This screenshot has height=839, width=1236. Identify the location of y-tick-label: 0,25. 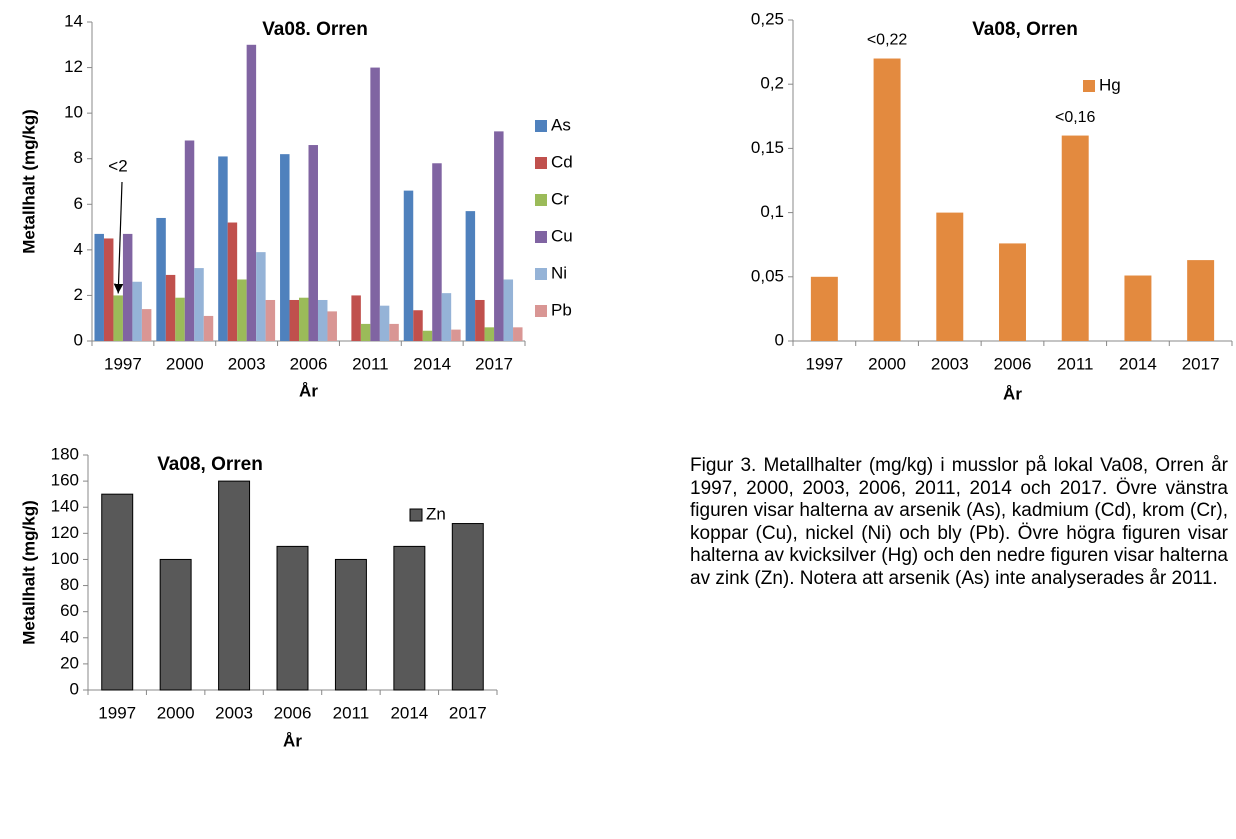
(767, 18).